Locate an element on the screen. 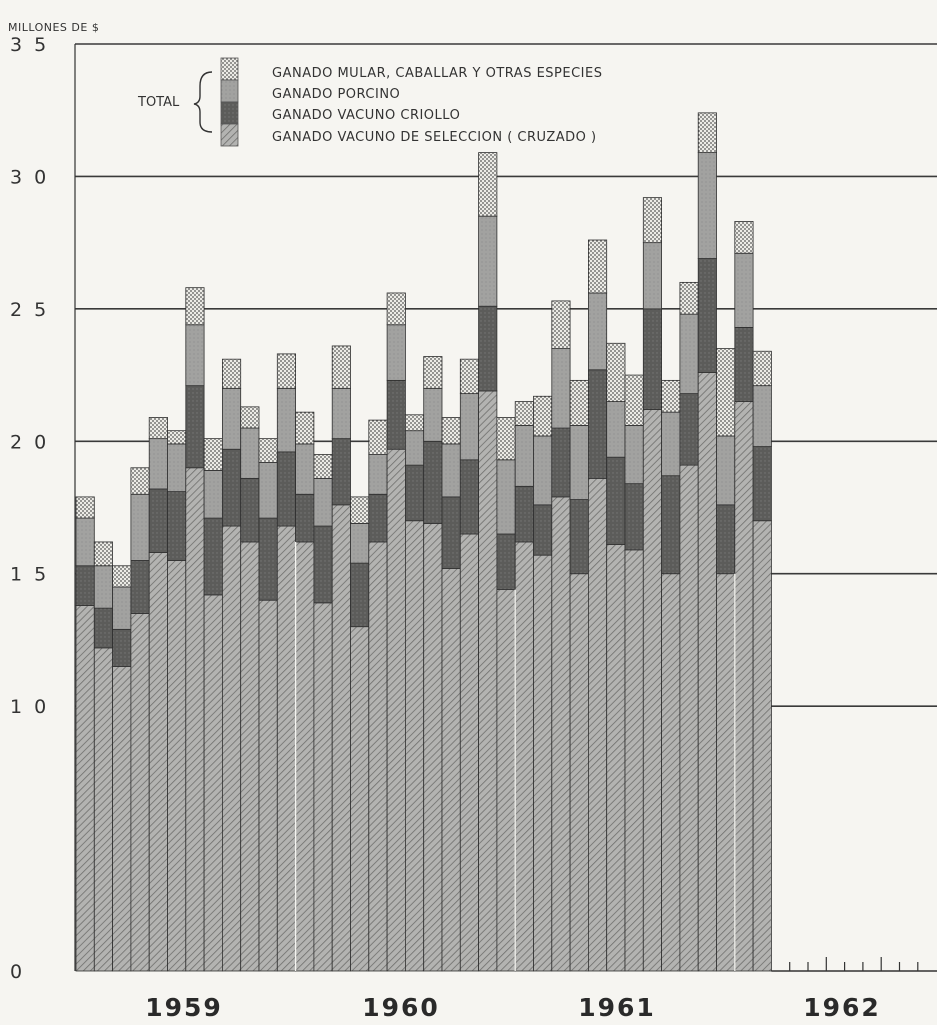 This screenshot has width=937, height=1025. y-tick-label: 1 0 is located at coordinates (29, 707).